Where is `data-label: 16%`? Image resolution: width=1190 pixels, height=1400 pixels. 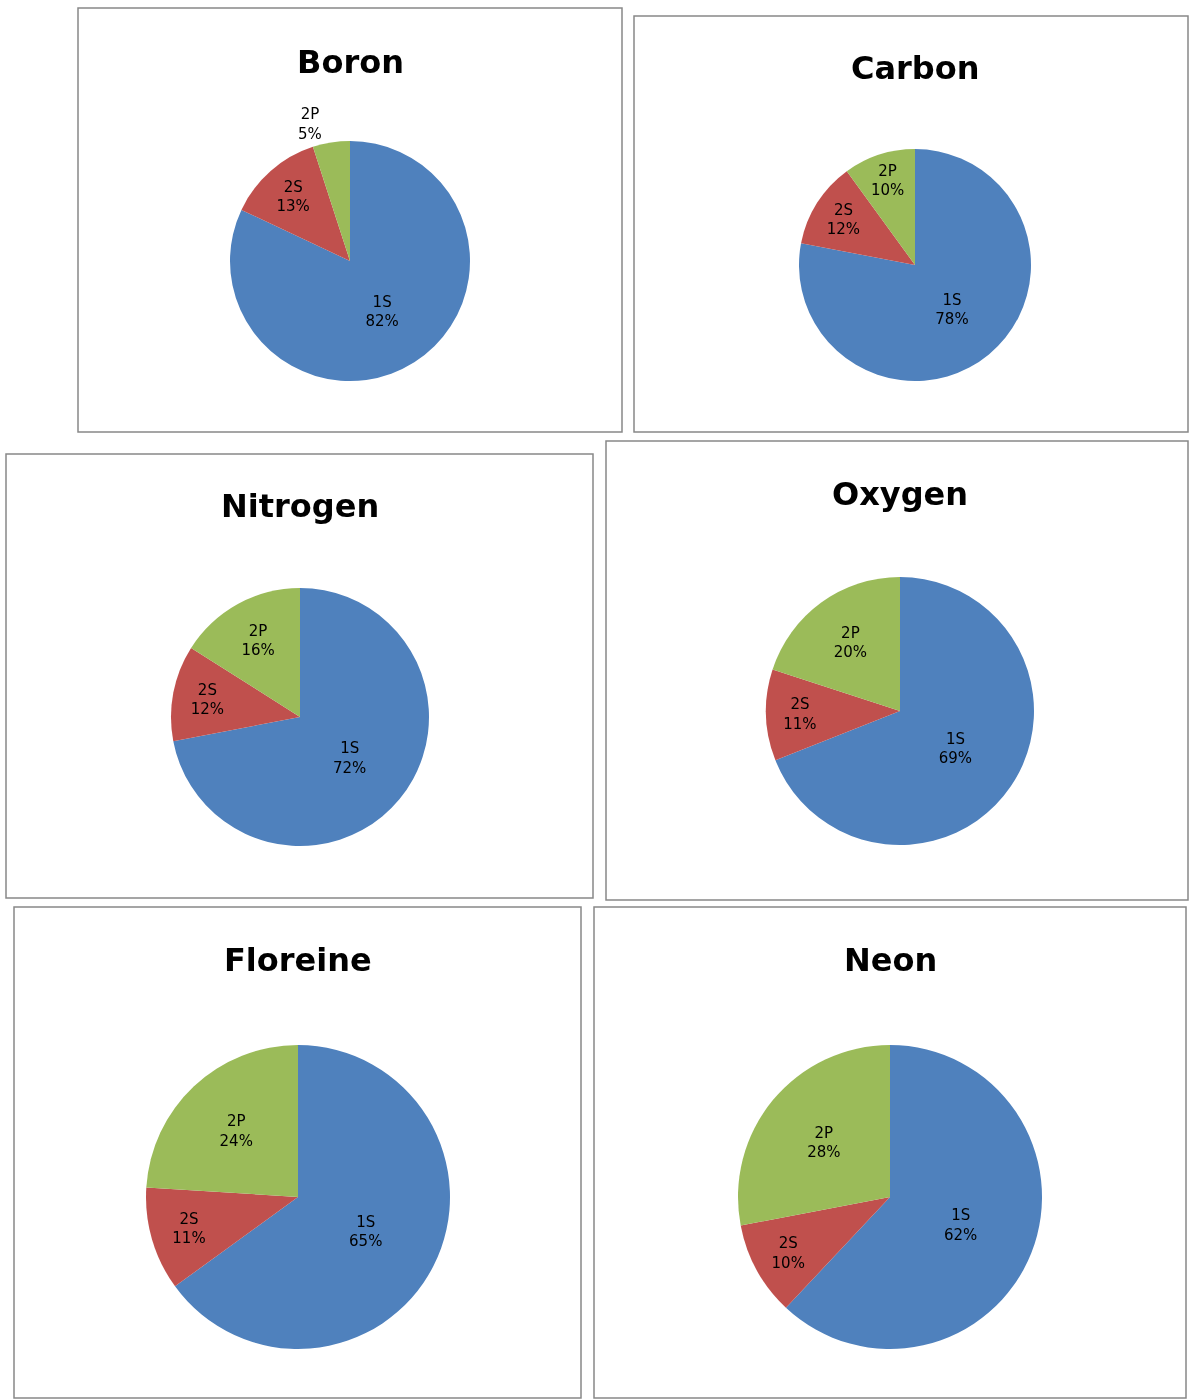 data-label: 16% is located at coordinates (258, 650).